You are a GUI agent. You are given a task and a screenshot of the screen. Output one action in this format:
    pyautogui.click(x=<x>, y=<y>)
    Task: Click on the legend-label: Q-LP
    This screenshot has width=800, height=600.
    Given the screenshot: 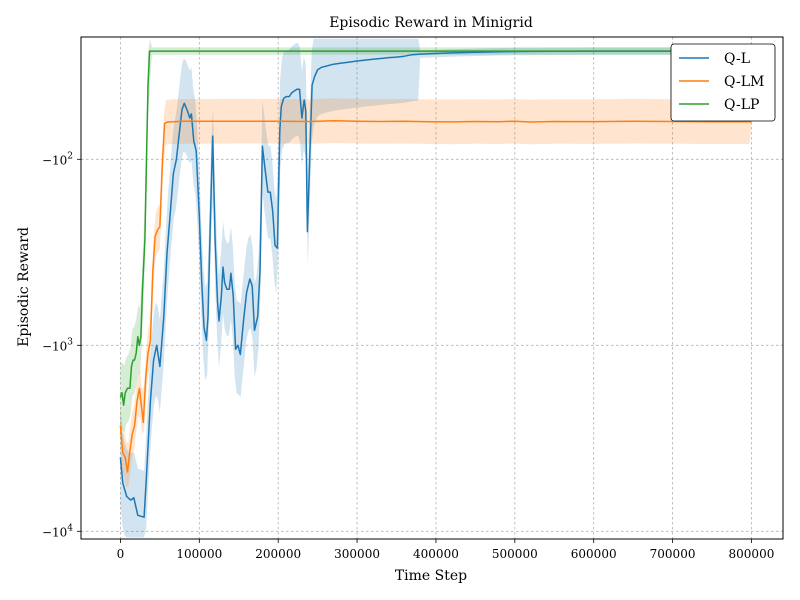 What is the action you would take?
    pyautogui.click(x=741, y=105)
    